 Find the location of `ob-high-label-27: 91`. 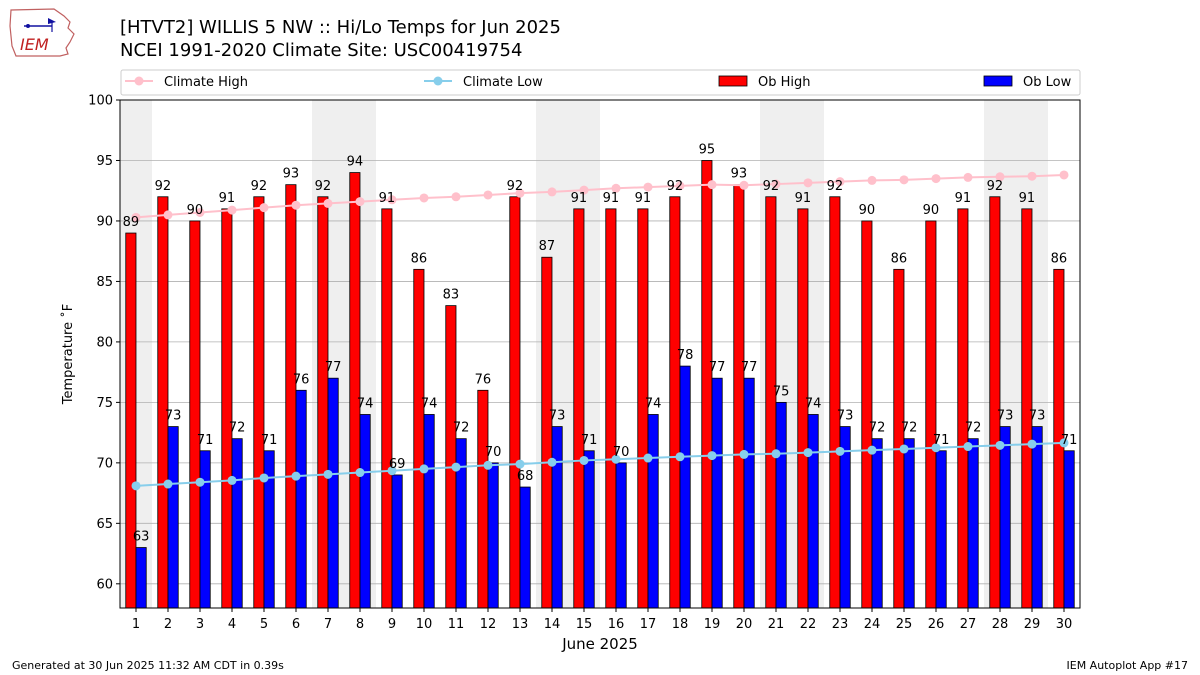

ob-high-label-27: 91 is located at coordinates (963, 198).